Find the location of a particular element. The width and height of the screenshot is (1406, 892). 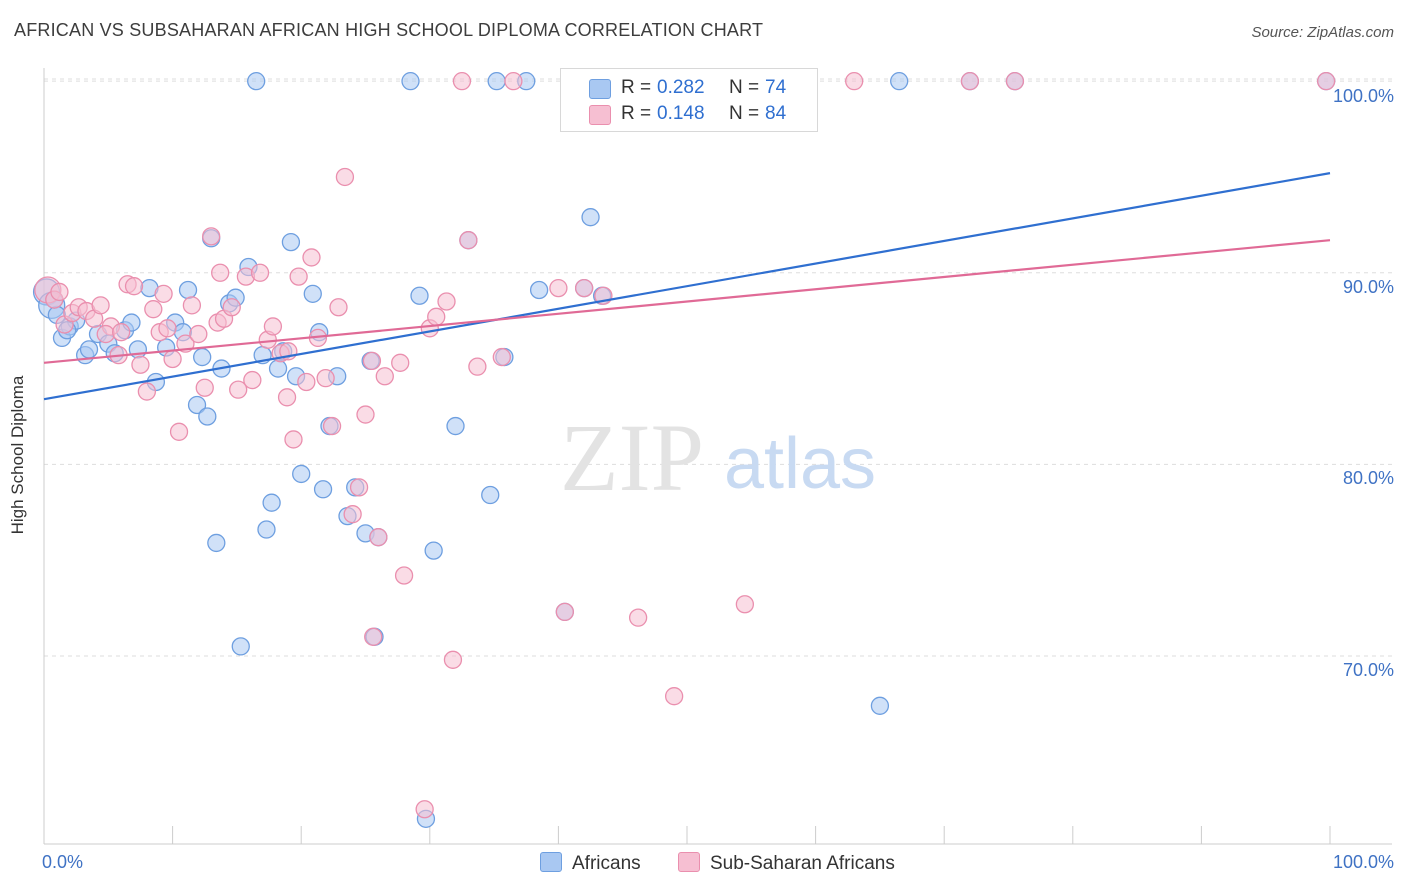

legend-subsaharan-n: 84 is located at coordinates (776, 113).